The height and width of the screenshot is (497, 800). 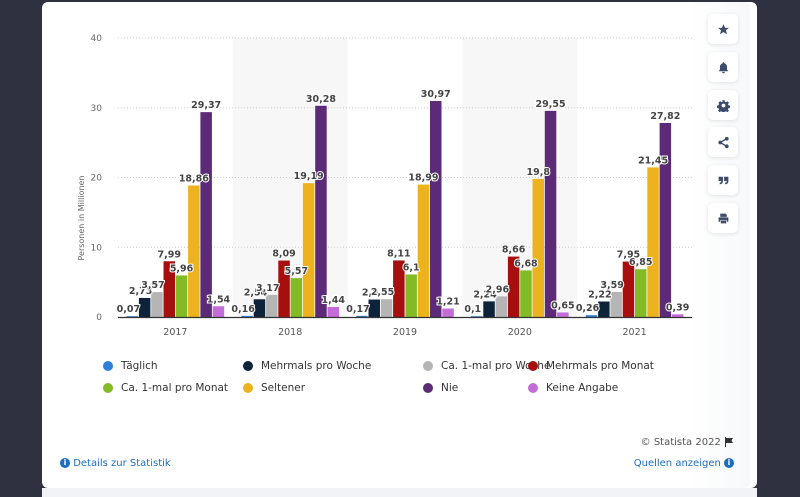 I want to click on bar-nie-2019, so click(x=436, y=208).